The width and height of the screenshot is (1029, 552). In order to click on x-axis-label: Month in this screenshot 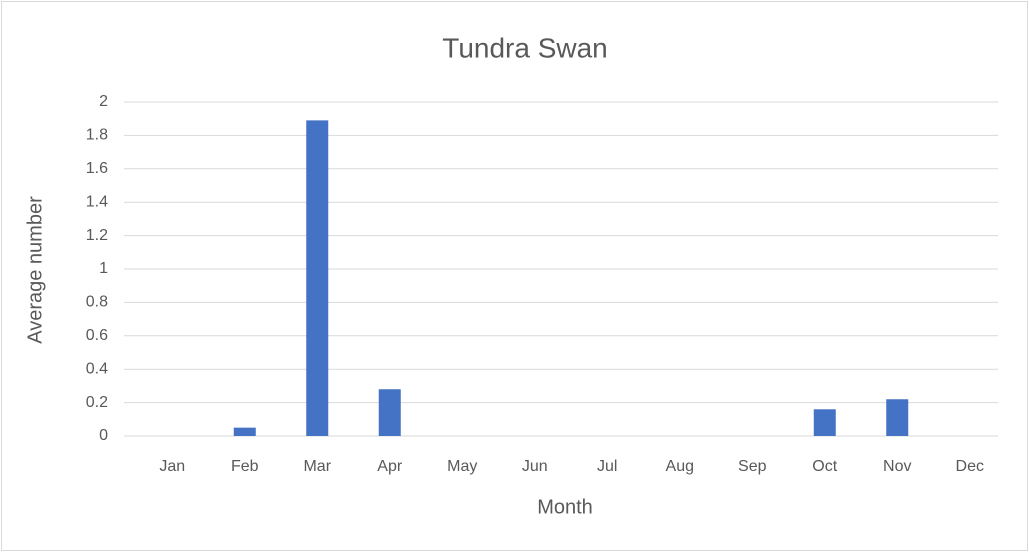, I will do `click(565, 507)`.